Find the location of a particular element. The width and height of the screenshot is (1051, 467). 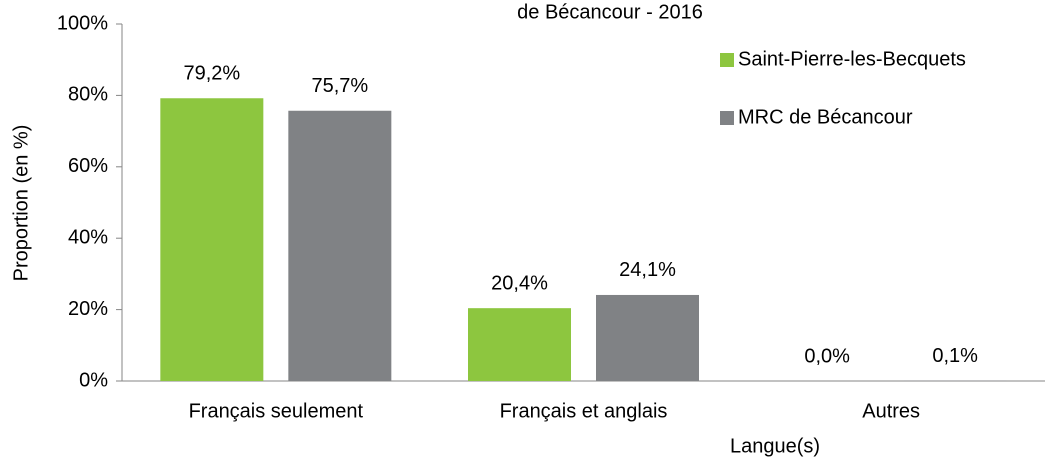

y-tick-label: 40% is located at coordinates (88, 237).